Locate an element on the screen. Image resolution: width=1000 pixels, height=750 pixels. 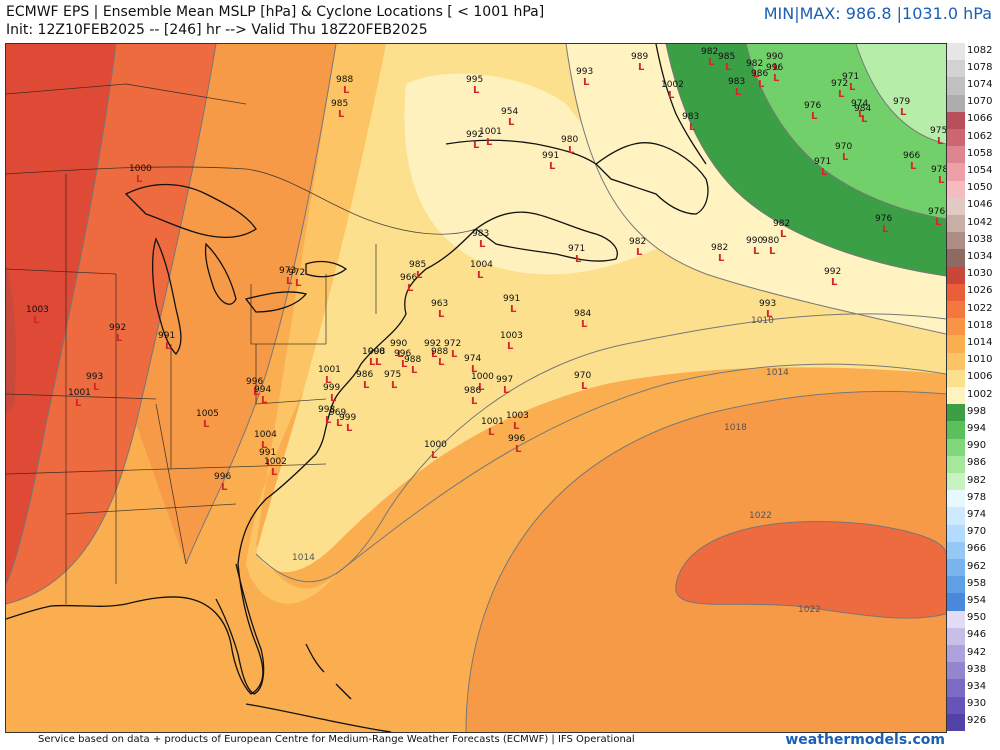
cyclone-pressure-label: 963 is located at coordinates (439, 304).